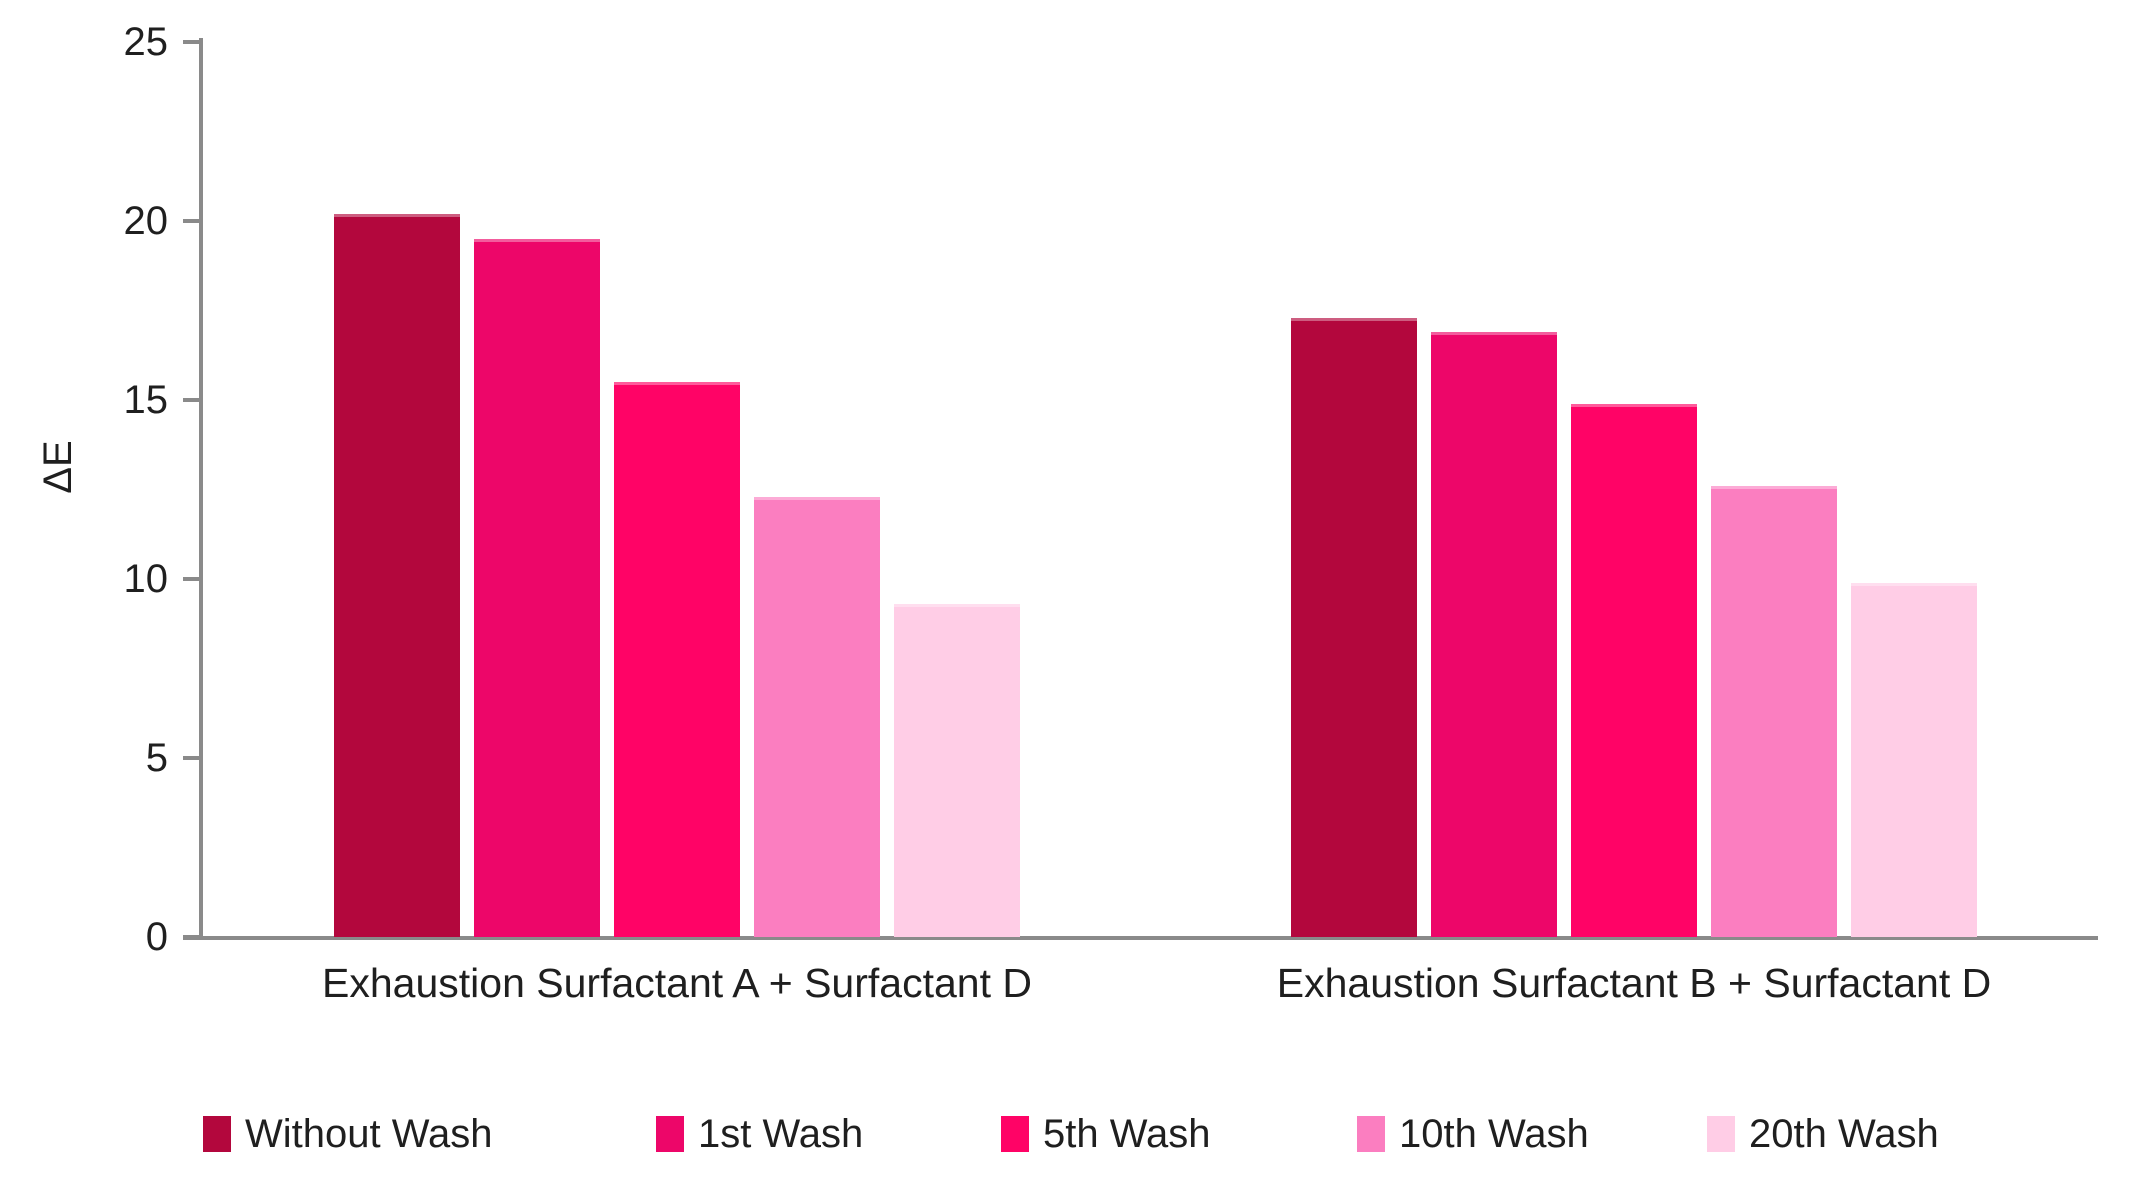  I want to click on bar-group1-5th-wash, so click(677, 659).